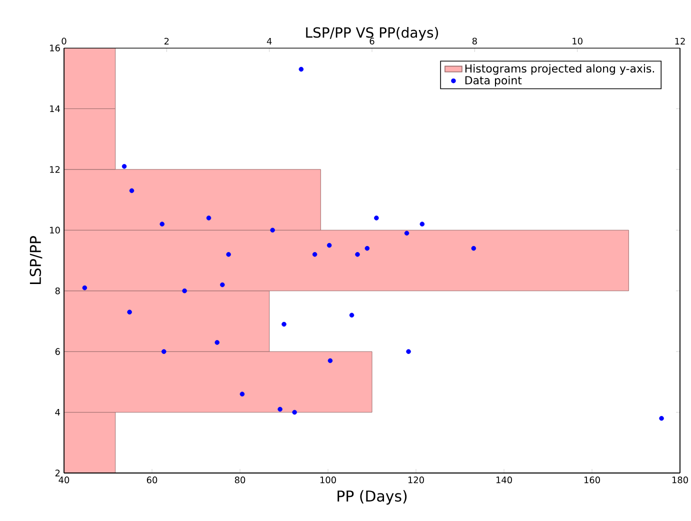 The image size is (691, 521). What do you see at coordinates (55, 48) in the screenshot?
I see `y-tick-label: 16` at bounding box center [55, 48].